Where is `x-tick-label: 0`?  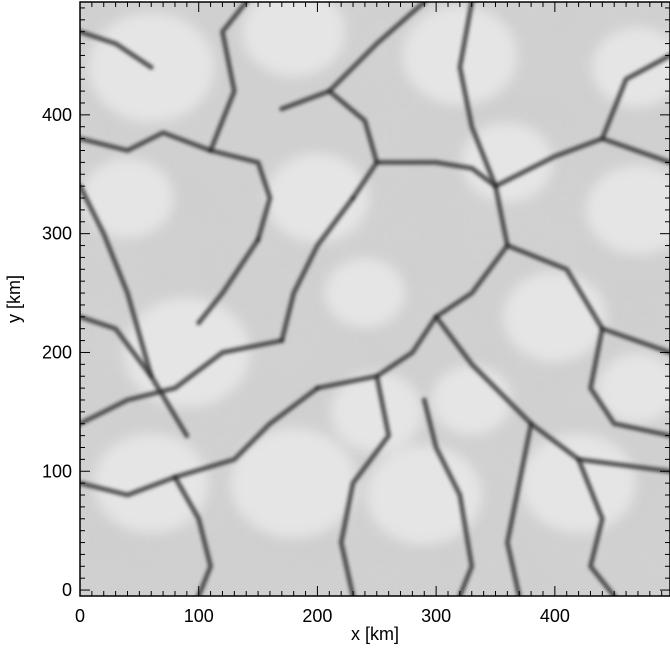 x-tick-label: 0 is located at coordinates (80, 616).